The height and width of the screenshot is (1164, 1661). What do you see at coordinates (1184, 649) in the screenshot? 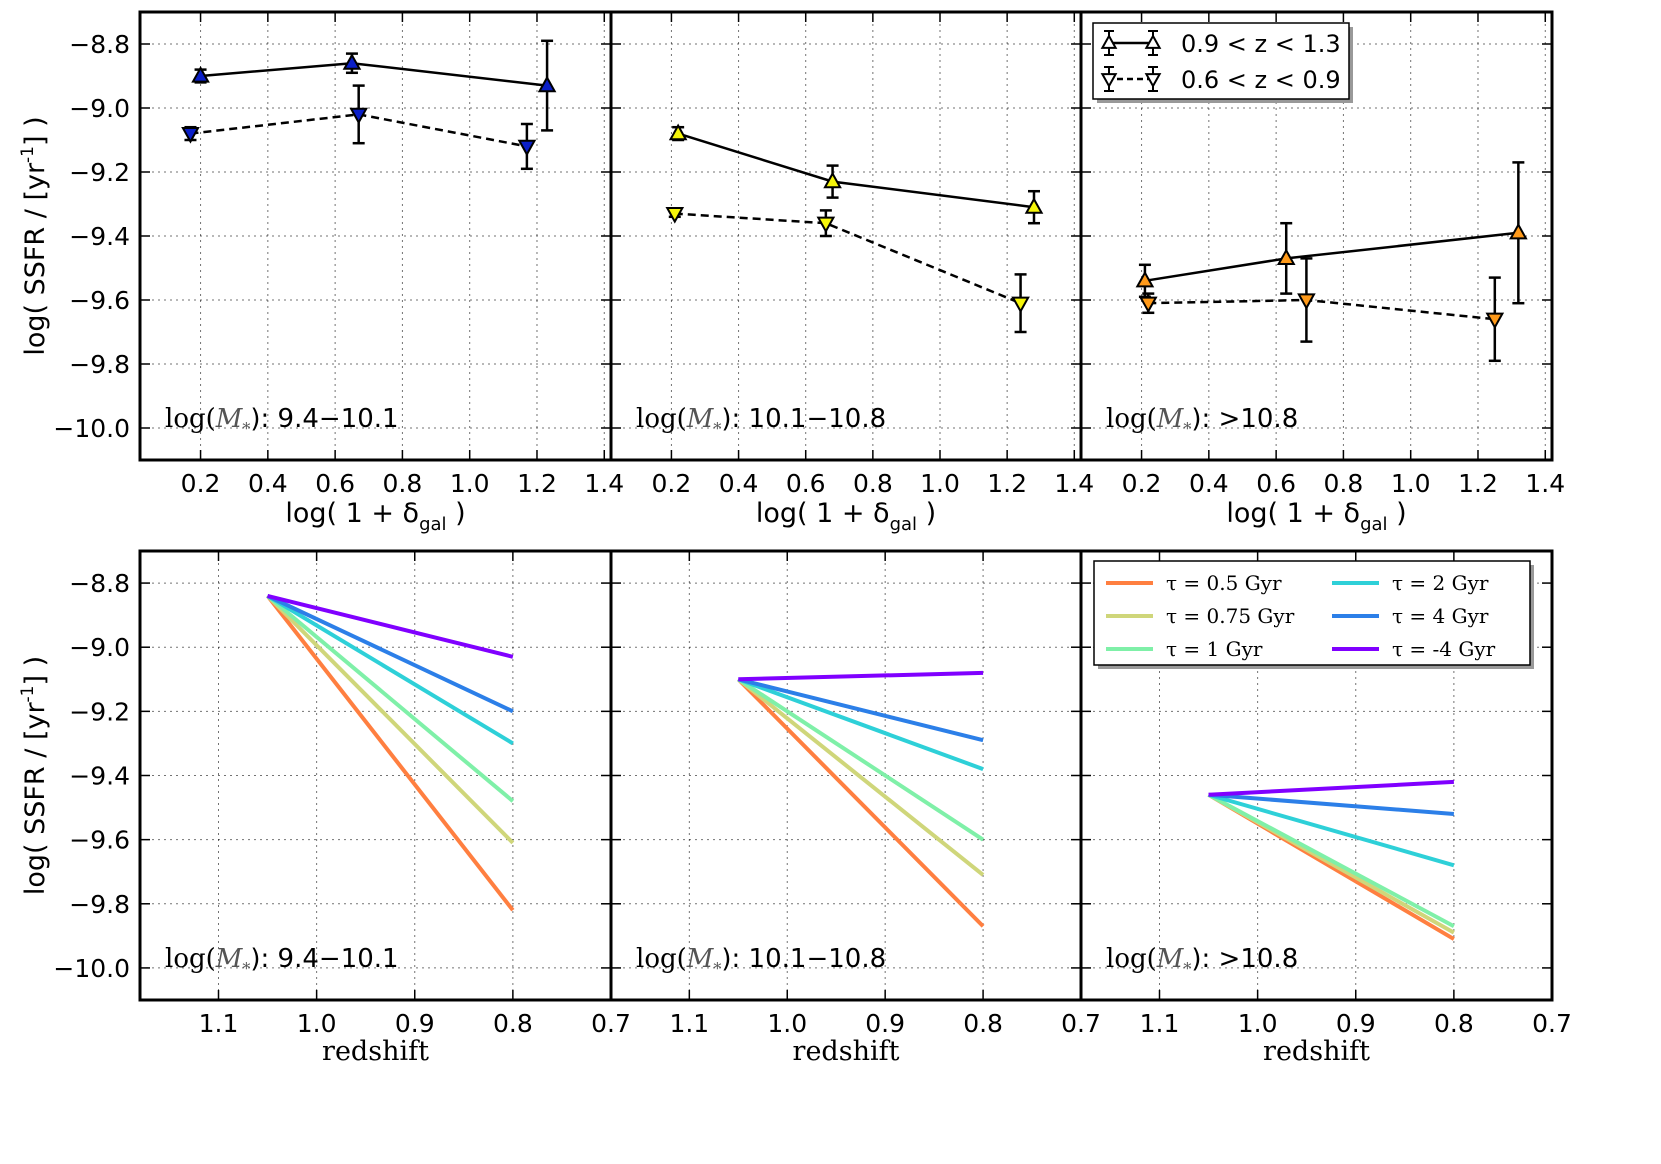
I see `legend-entry: τ = 1 Gyr` at bounding box center [1184, 649].